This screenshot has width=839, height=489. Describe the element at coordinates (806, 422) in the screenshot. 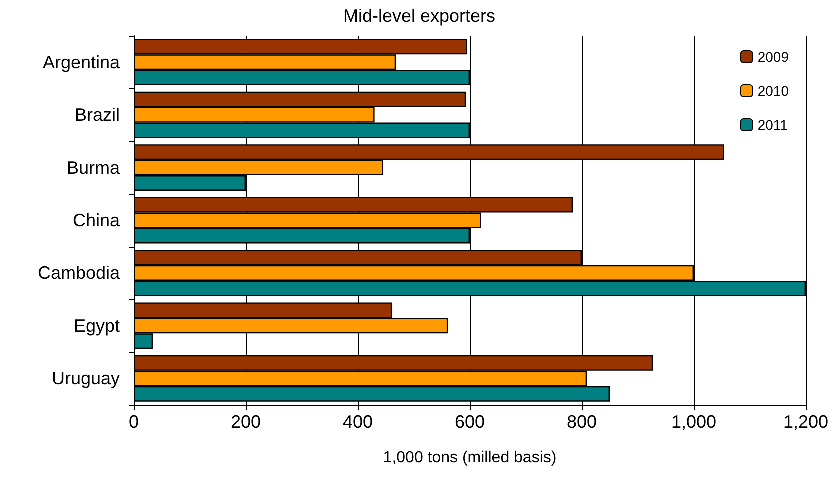

I see `x-tick-label: 1,200` at that location.